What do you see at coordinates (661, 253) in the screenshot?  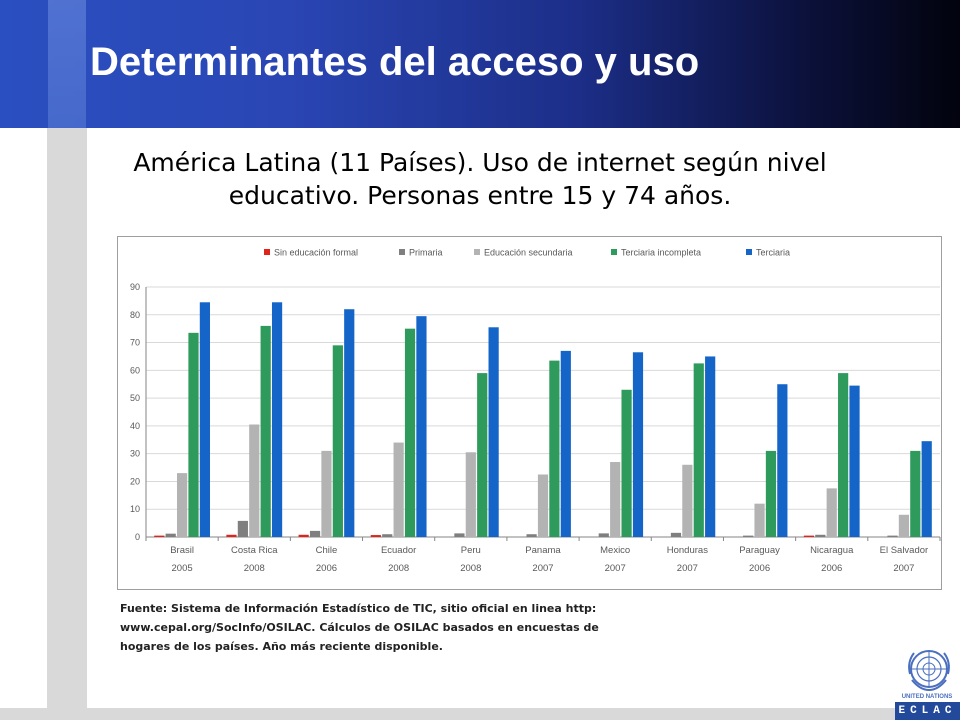 I see `legend-label: Terciaria incompleta` at bounding box center [661, 253].